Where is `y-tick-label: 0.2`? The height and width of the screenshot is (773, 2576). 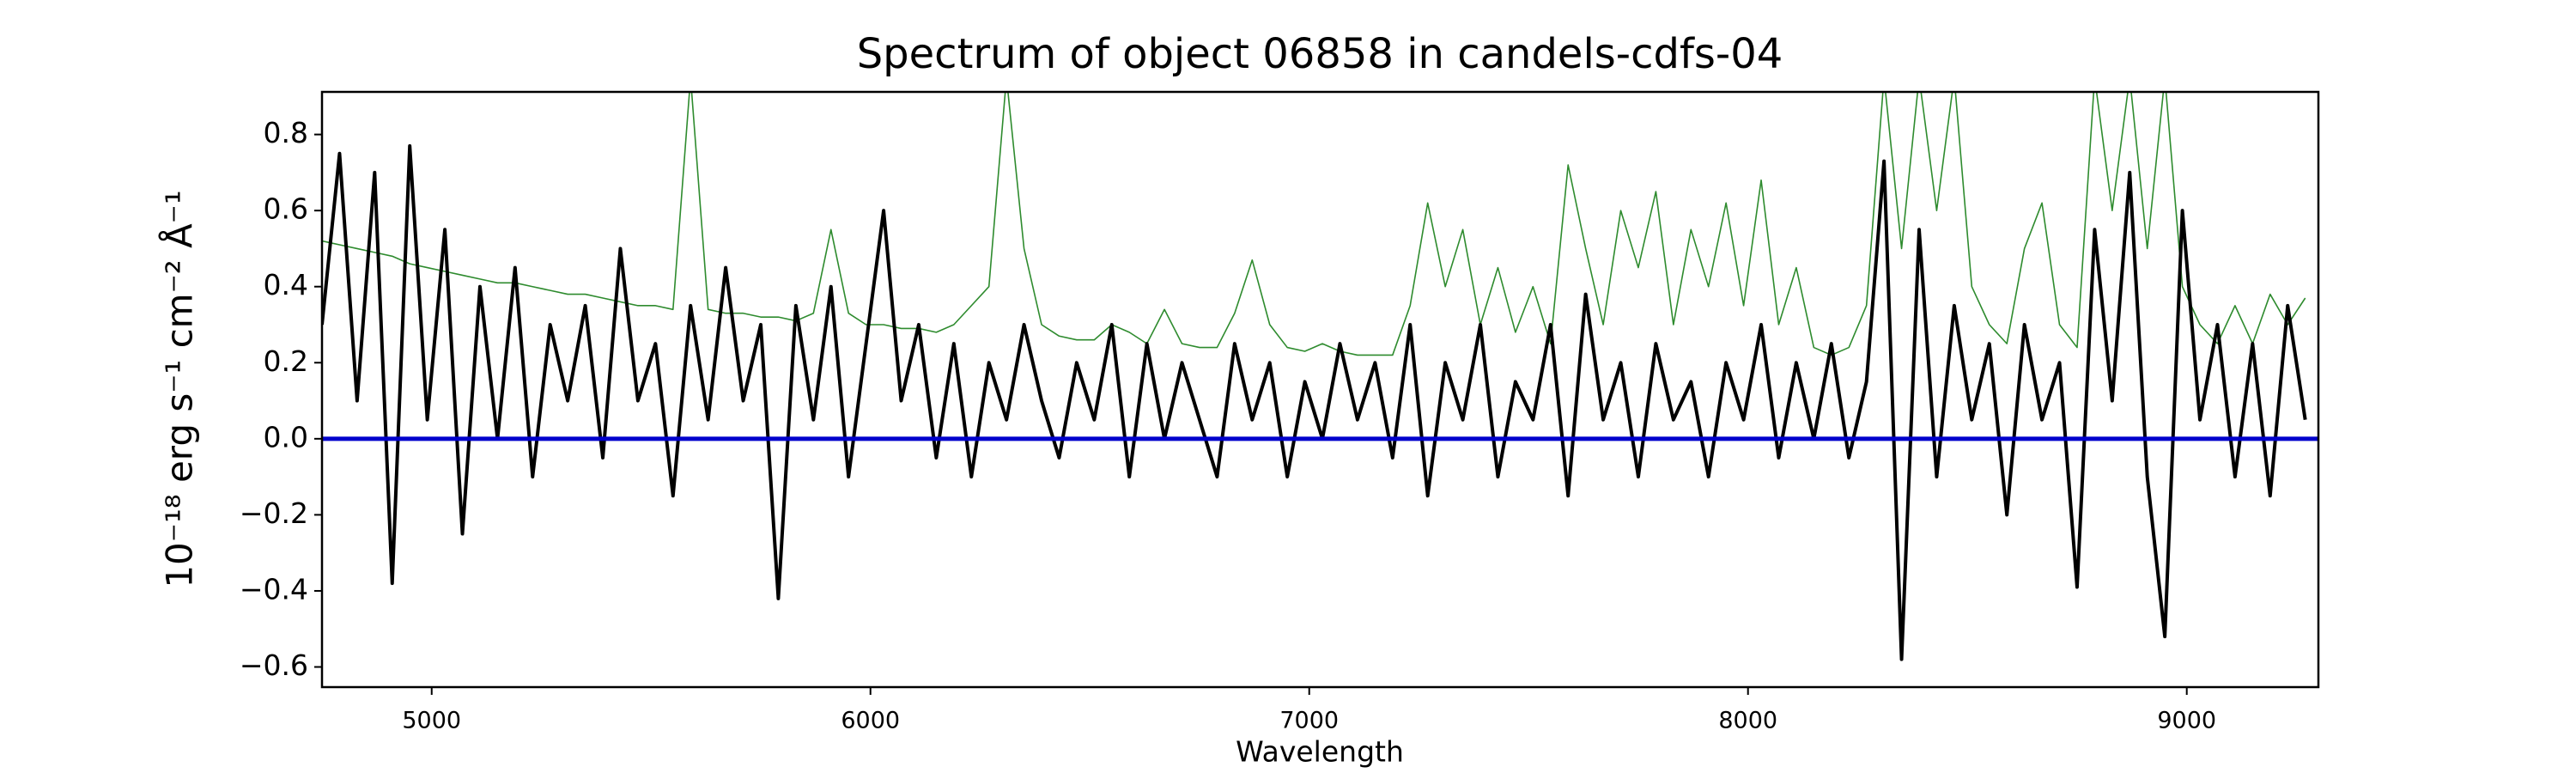
y-tick-label: 0.2 is located at coordinates (286, 361).